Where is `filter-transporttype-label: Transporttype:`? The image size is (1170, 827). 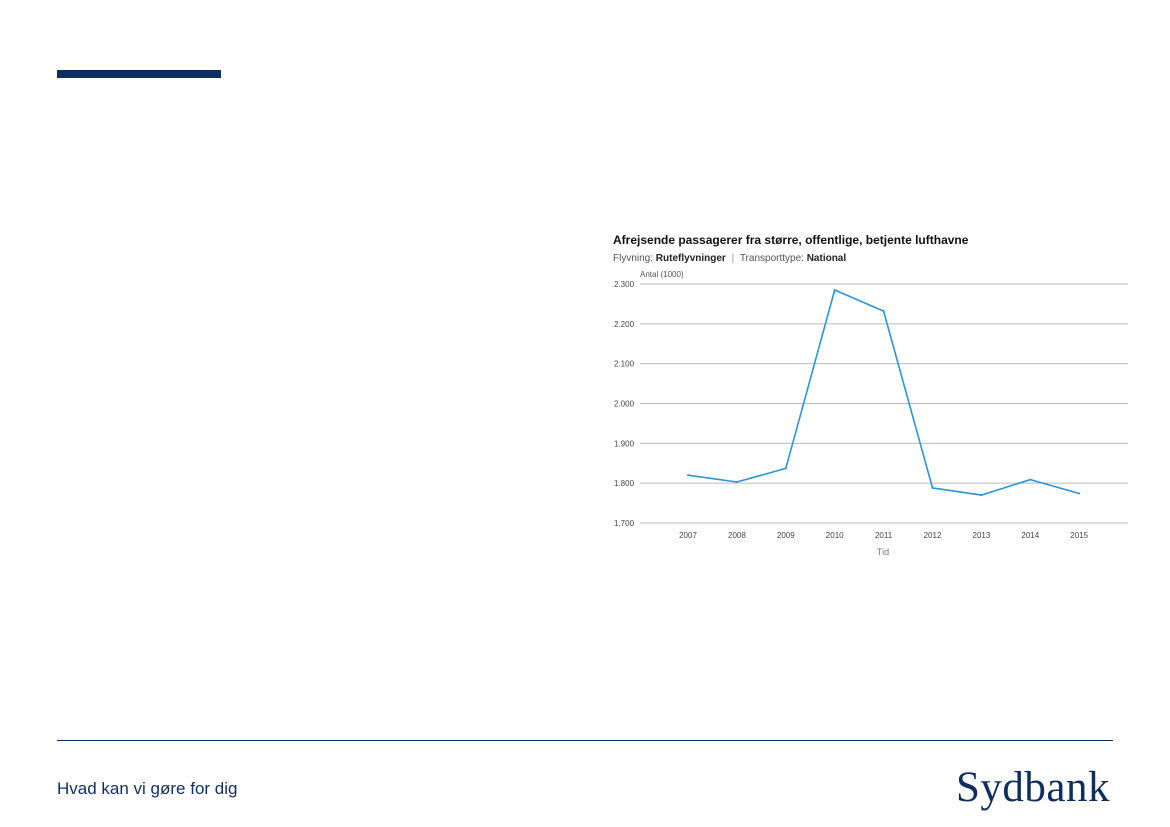 filter-transporttype-label: Transporttype: is located at coordinates (771, 258).